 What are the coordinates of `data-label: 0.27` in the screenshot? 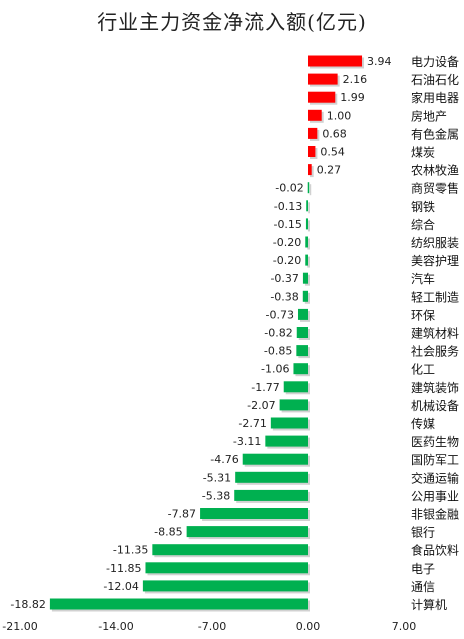 It's located at (329, 170).